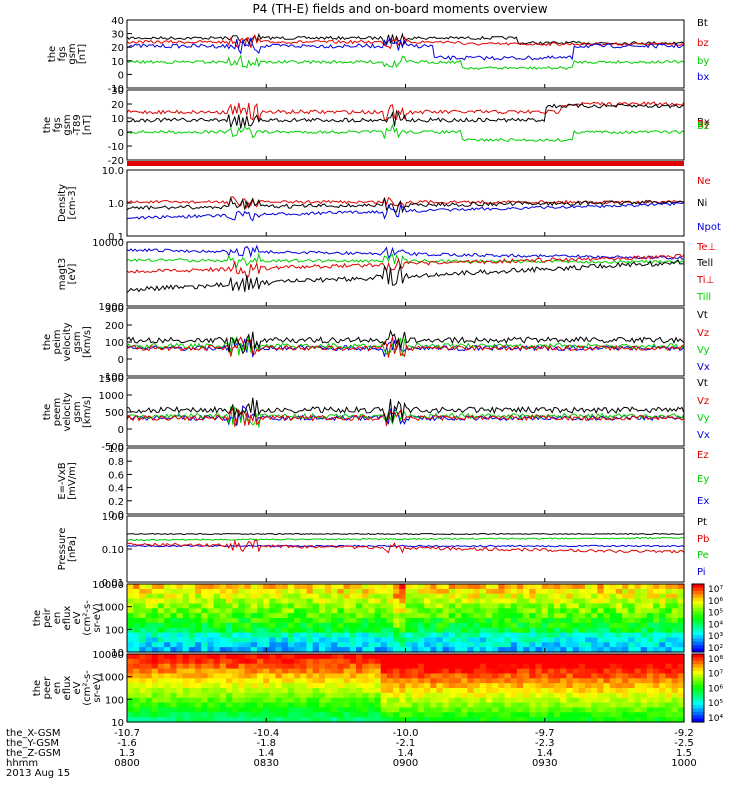  What do you see at coordinates (121, 430) in the screenshot?
I see `y-tick-label: 0` at bounding box center [121, 430].